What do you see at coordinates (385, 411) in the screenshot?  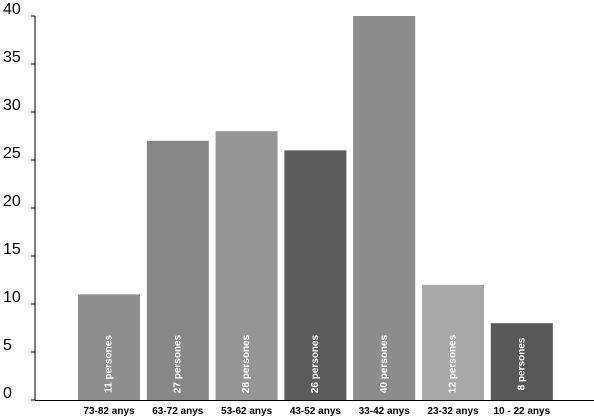 I see `x-category-label: 33-42 anys` at bounding box center [385, 411].